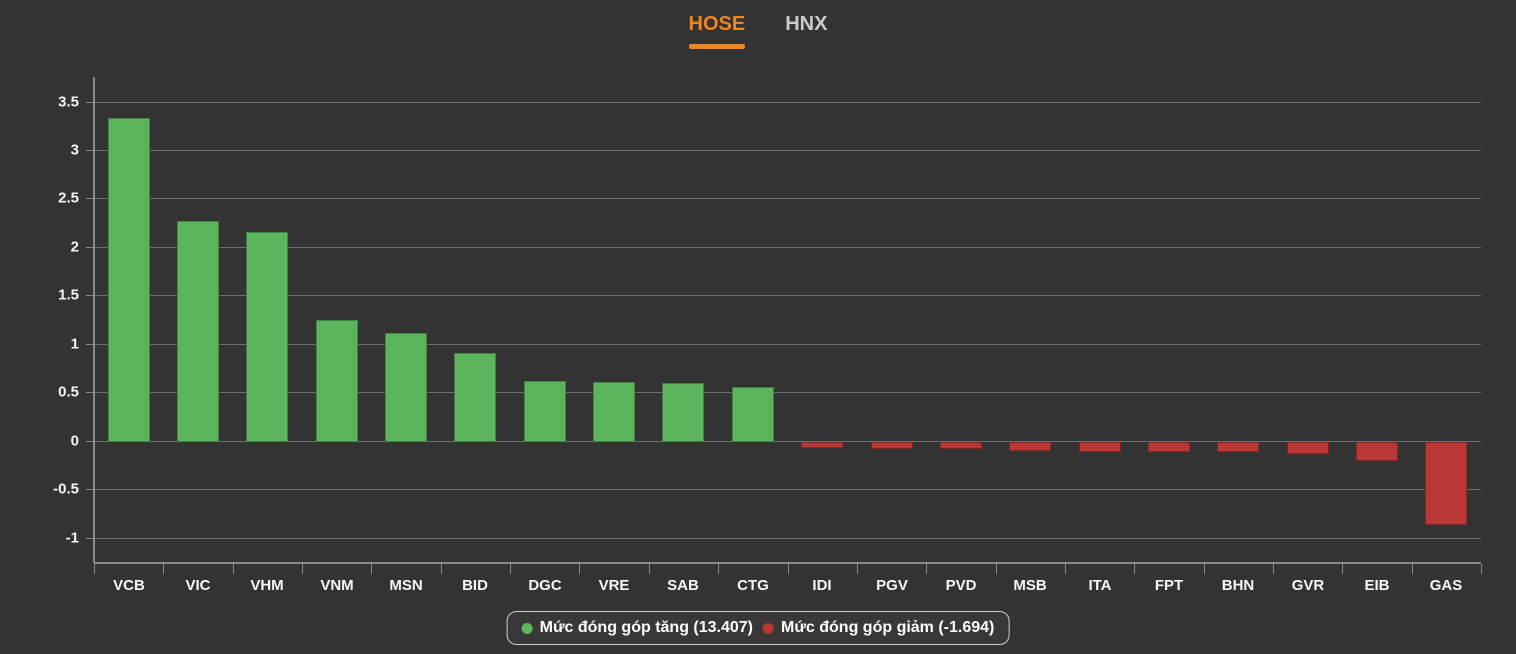 Image resolution: width=1516 pixels, height=654 pixels. I want to click on bar-PVD, so click(961, 445).